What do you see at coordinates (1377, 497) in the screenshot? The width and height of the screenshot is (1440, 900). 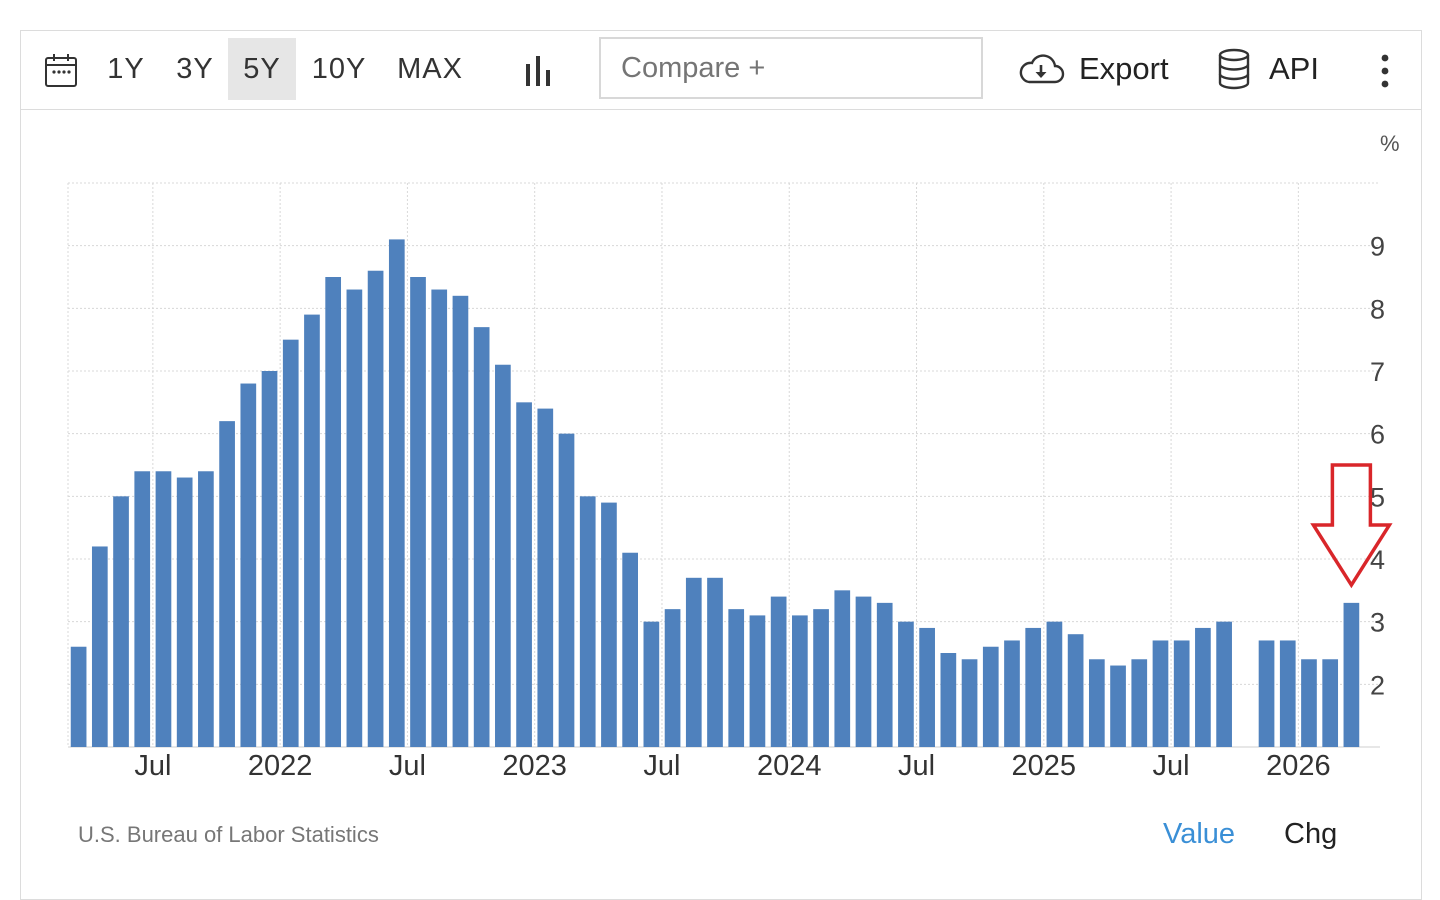 I see `y-tick-label: 5` at bounding box center [1377, 497].